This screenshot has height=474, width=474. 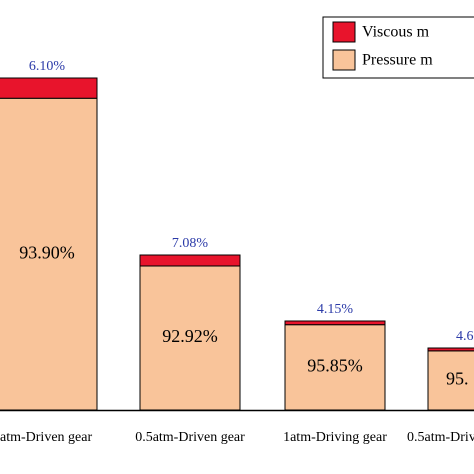 I want to click on legend-label: Viscous m, so click(x=396, y=32).